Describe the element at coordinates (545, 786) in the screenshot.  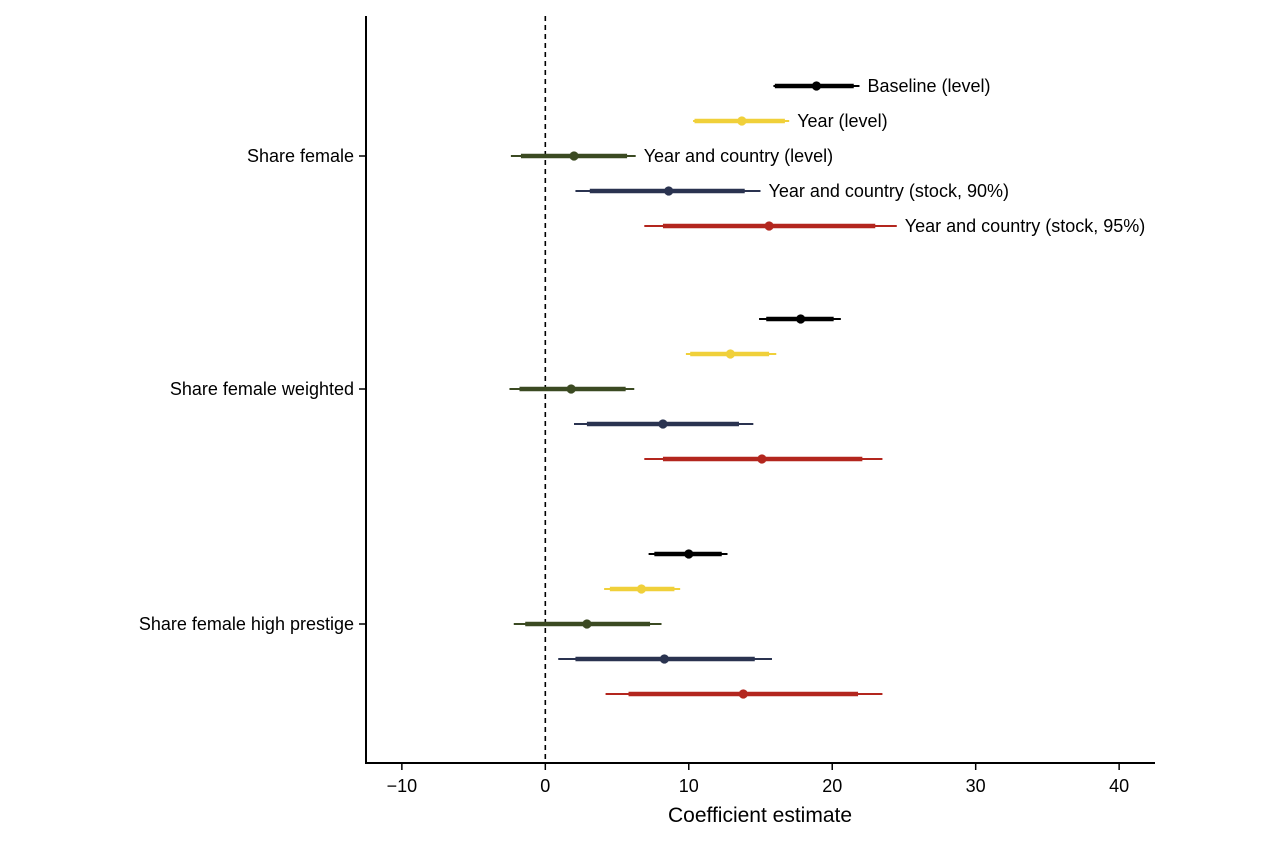
I see `x-tick-label: 0` at that location.